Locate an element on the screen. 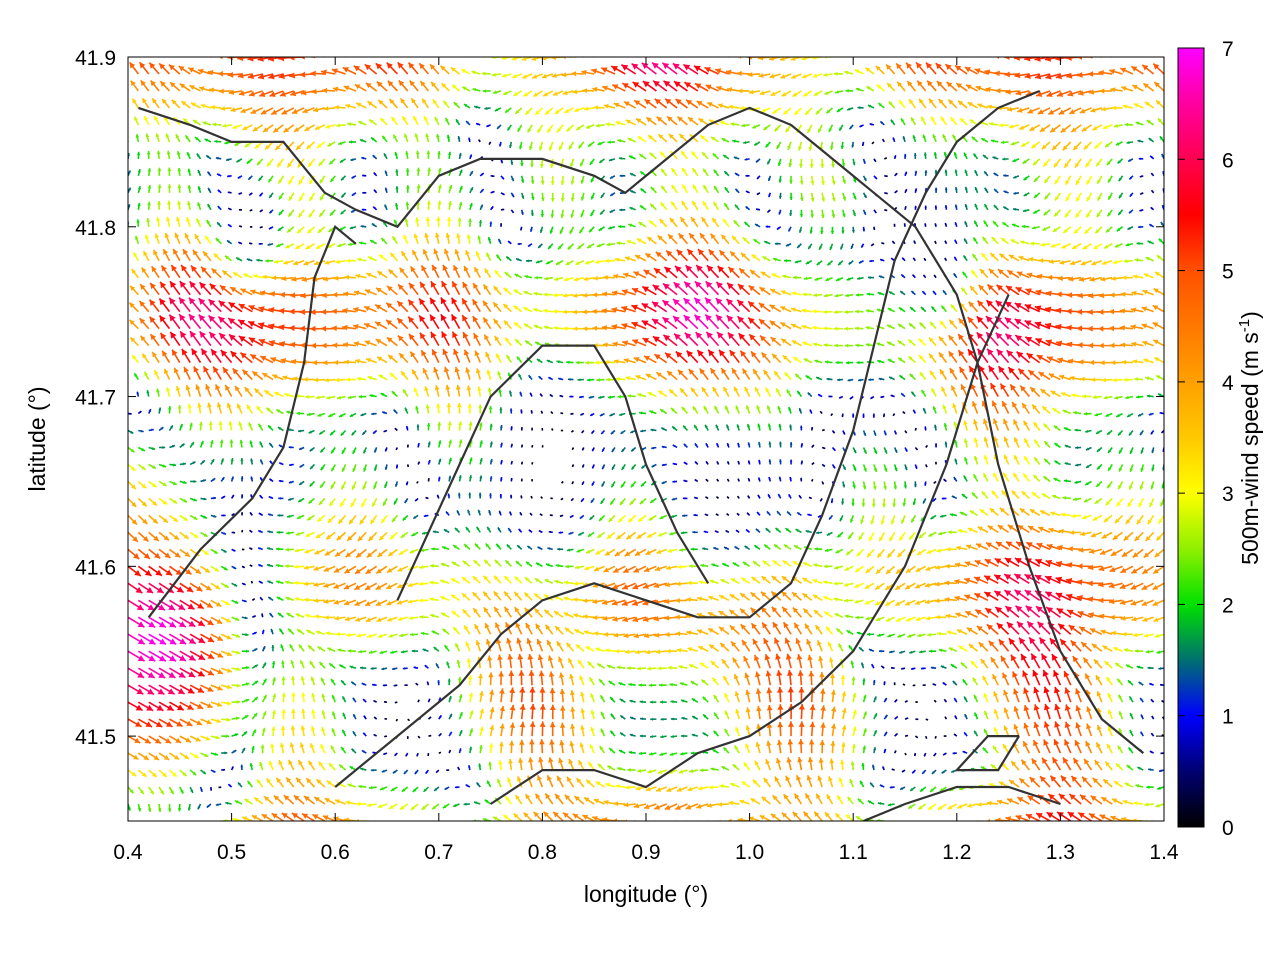 The height and width of the screenshot is (960, 1280). x-tick-label: 1.0 is located at coordinates (749, 852).